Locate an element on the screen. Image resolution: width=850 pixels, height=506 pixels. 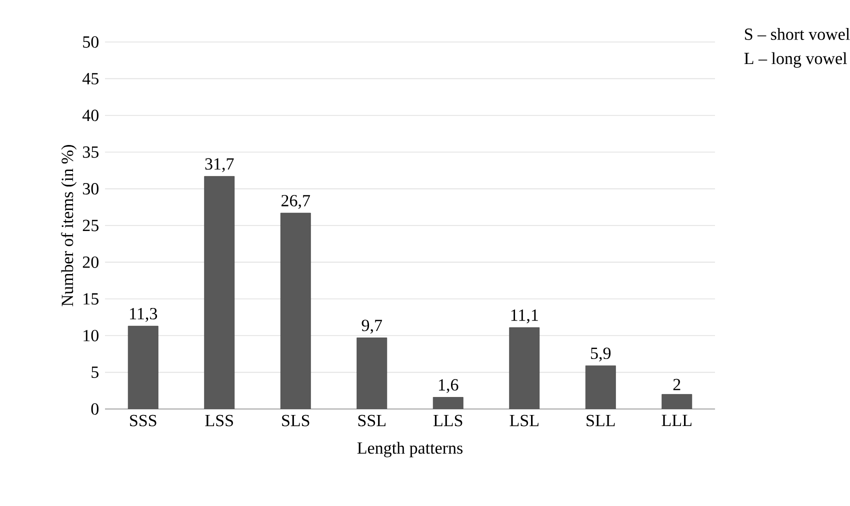
data-label: 11,1 is located at coordinates (524, 316).